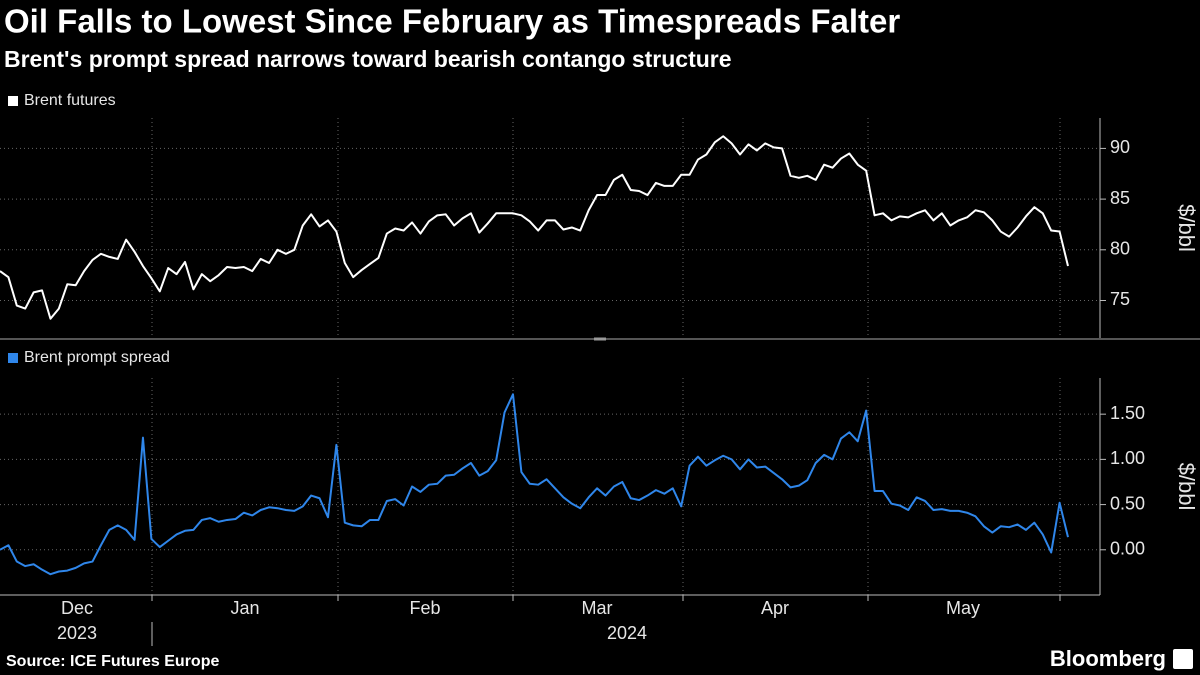 The width and height of the screenshot is (1200, 675). Describe the element at coordinates (70, 100) in the screenshot. I see `legend-label: Brent futures` at that location.